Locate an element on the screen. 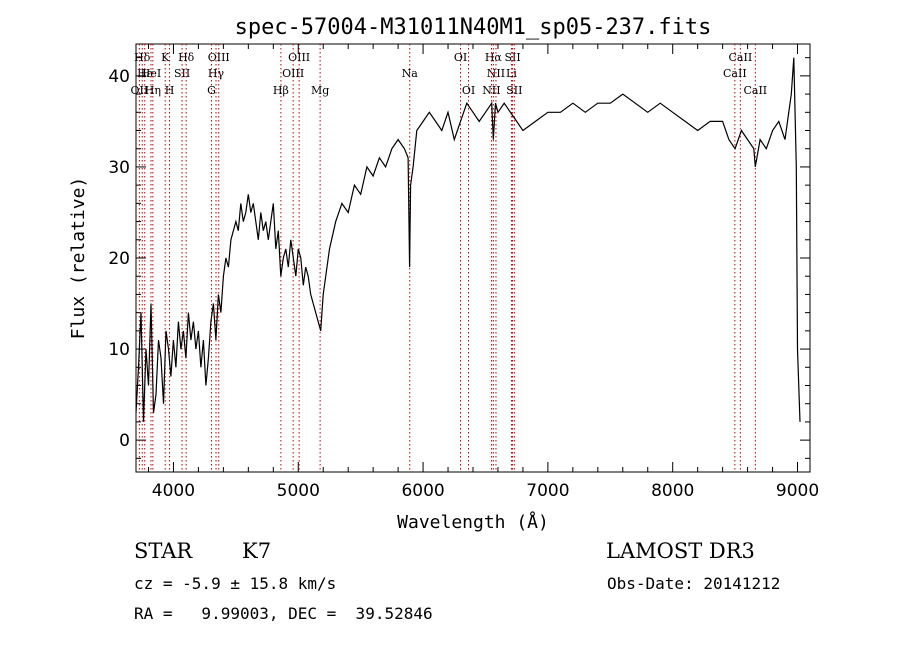 This screenshot has width=900, height=649. spectral-line-label: Hβ is located at coordinates (281, 90).